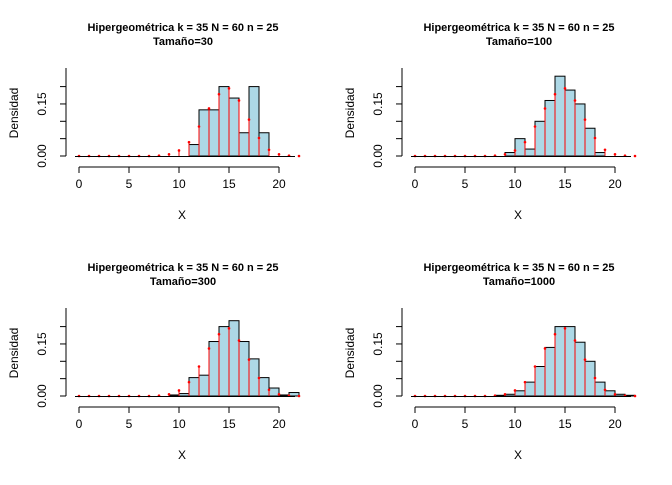 The image size is (672, 485). I want to click on chart-subtitle: Tamaño=100, so click(519, 42).